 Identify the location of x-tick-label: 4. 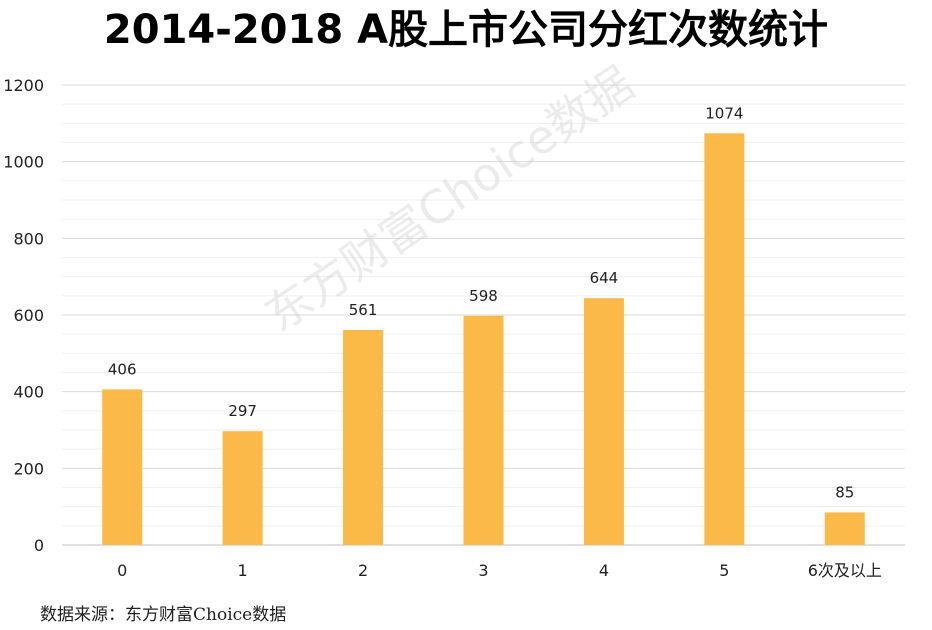
(604, 570).